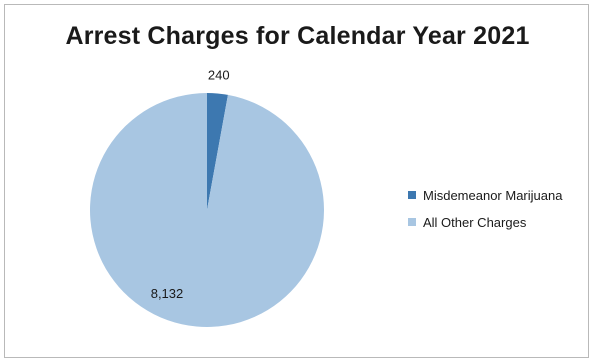 Image resolution: width=595 pixels, height=364 pixels. Describe the element at coordinates (412, 195) in the screenshot. I see `legend-swatch-misdemeanor-marijuana` at that location.